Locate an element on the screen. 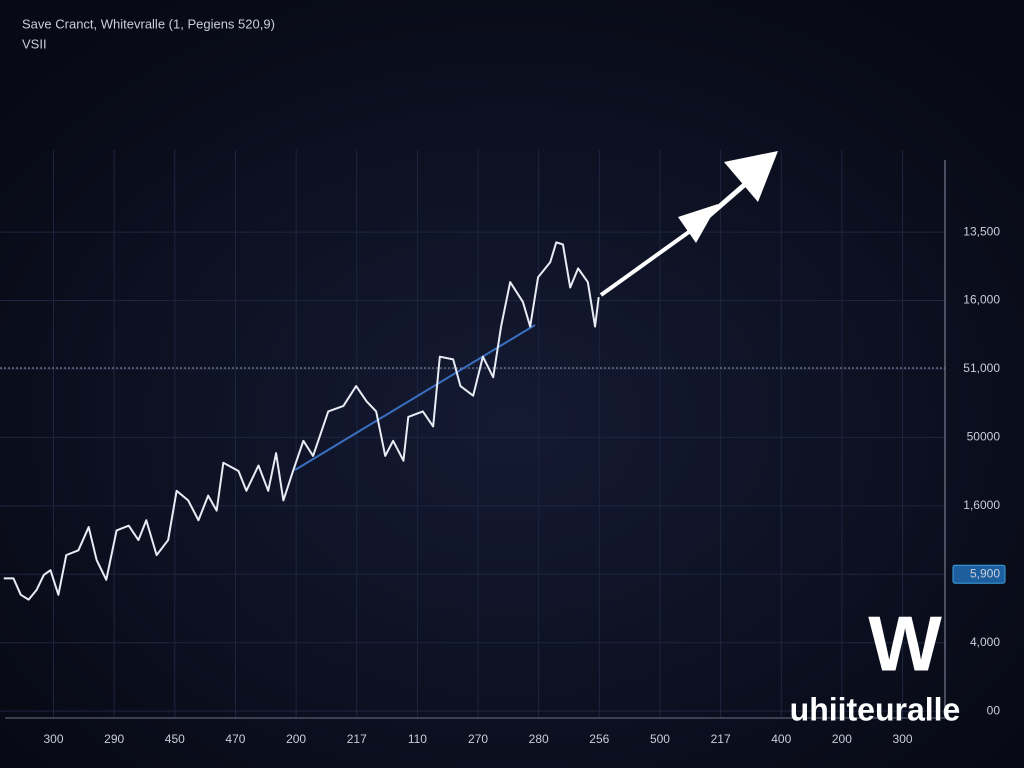 The height and width of the screenshot is (768, 1024). y-tick-label: 13,500 is located at coordinates (981, 231).